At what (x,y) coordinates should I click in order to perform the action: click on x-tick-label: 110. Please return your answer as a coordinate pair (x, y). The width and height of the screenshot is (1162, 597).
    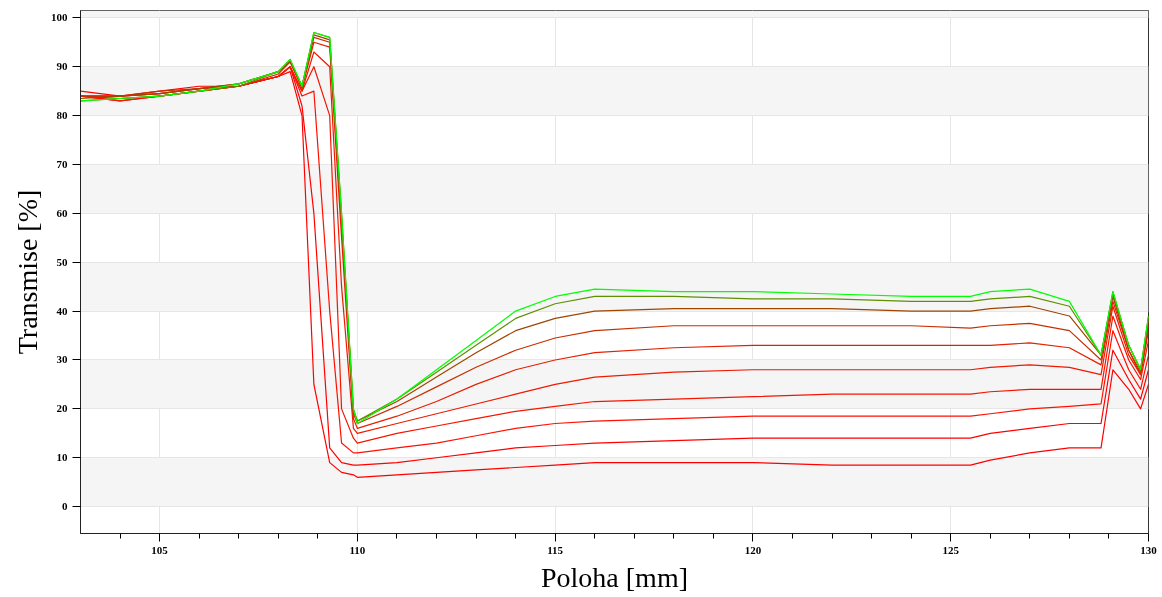
    Looking at the image, I should click on (357, 549).